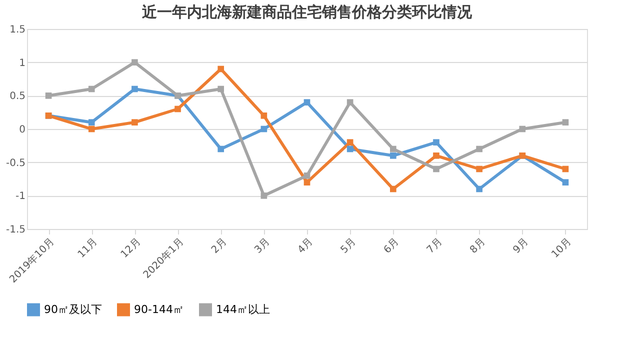  I want to click on x-tick-label: 8月, so click(478, 246).